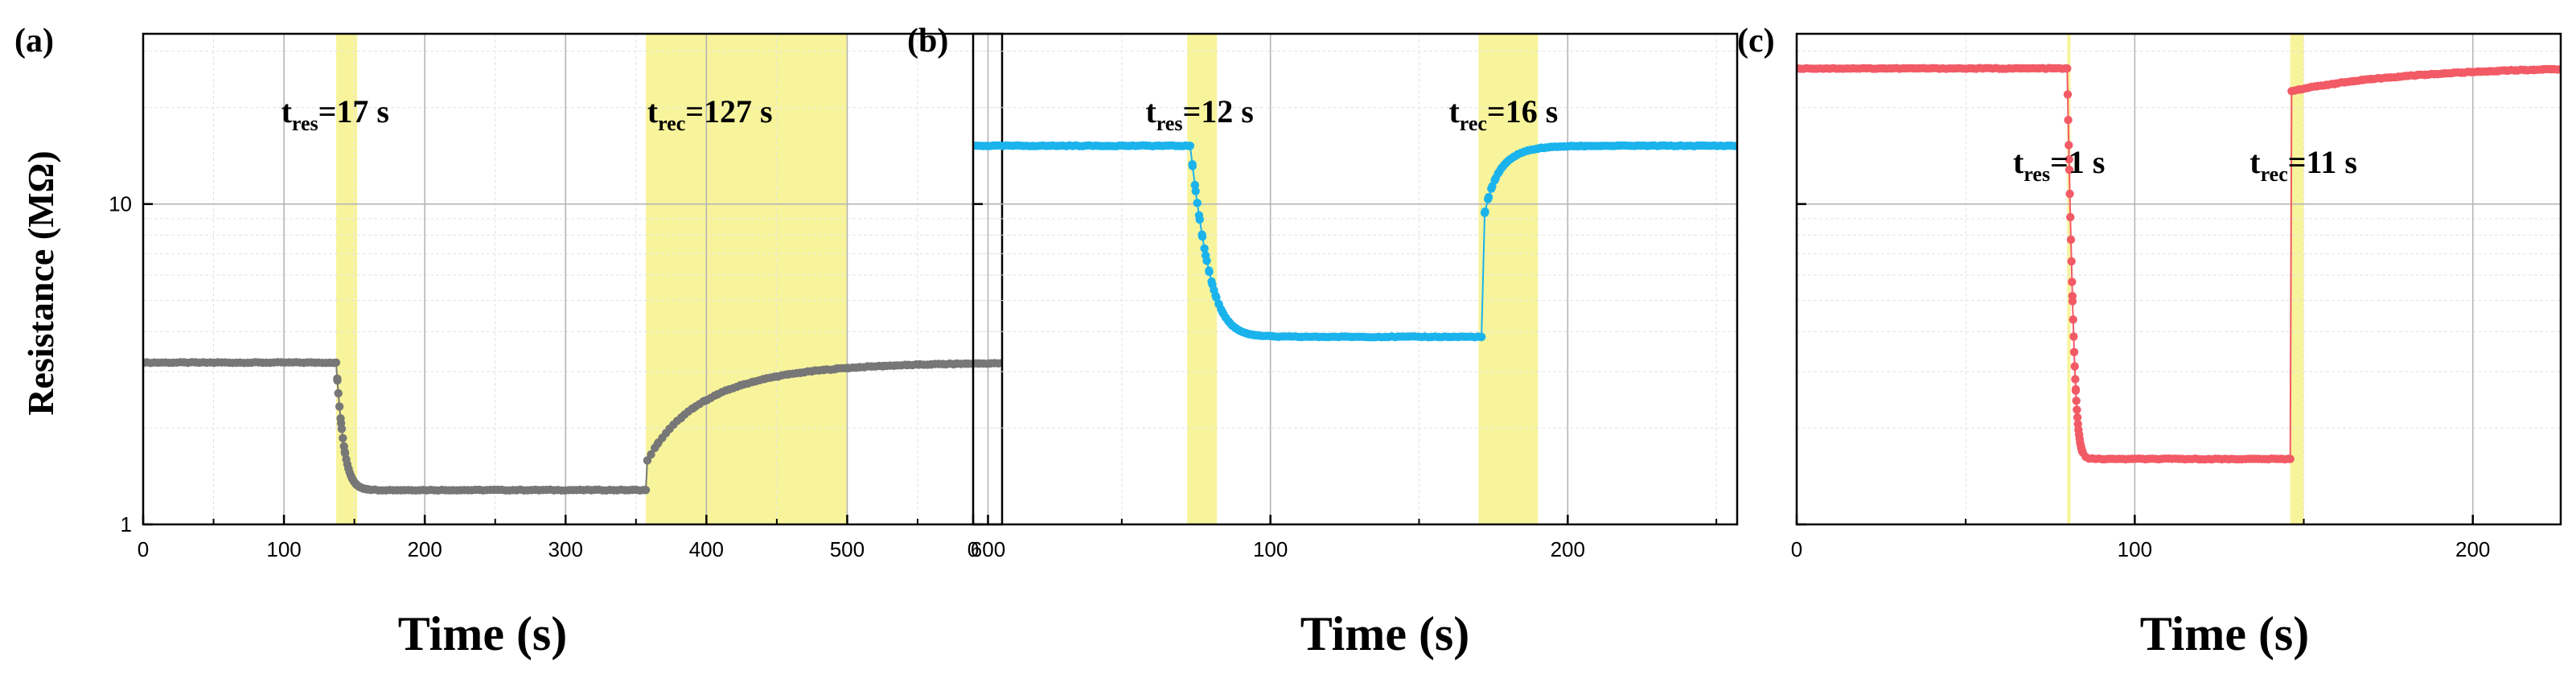 The image size is (2576, 674). What do you see at coordinates (710, 114) in the screenshot?
I see `annotation: trec=127 s` at bounding box center [710, 114].